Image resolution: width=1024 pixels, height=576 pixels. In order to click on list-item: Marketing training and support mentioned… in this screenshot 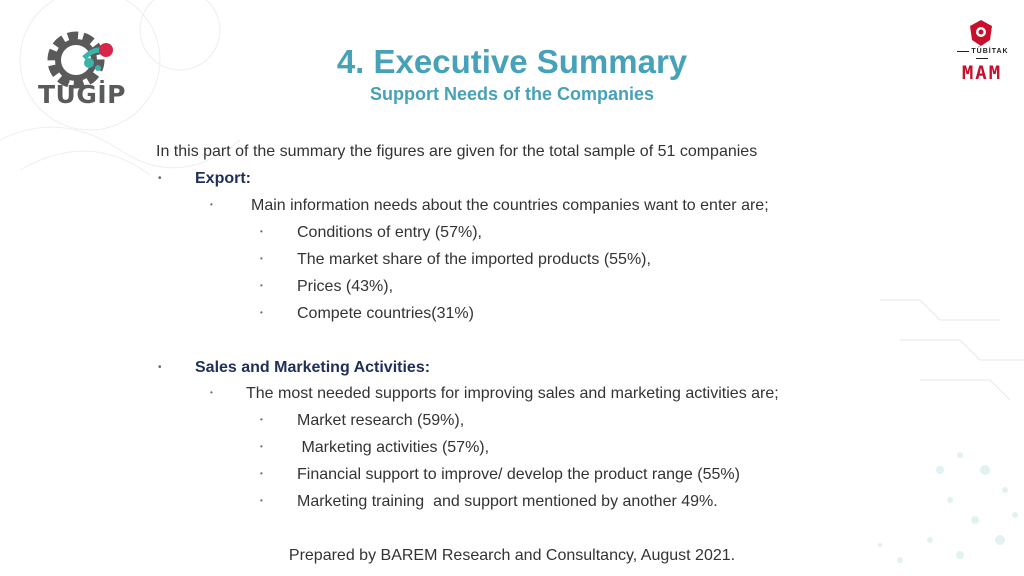, I will do `click(507, 501)`.